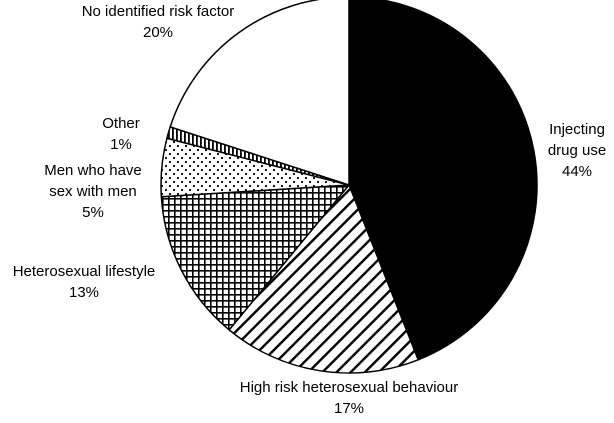 Image resolution: width=614 pixels, height=423 pixels. Describe the element at coordinates (158, 22) in the screenshot. I see `slice-label: No identified risk factor 20%` at that location.